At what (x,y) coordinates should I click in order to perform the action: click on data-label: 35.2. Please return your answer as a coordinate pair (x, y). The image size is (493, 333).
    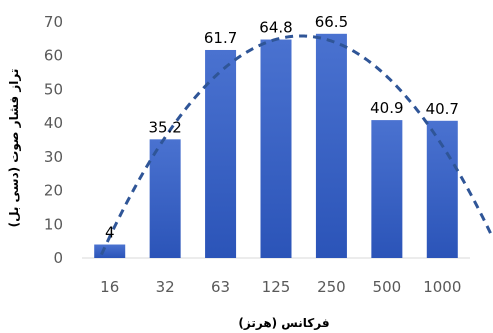
    Looking at the image, I should click on (164, 127).